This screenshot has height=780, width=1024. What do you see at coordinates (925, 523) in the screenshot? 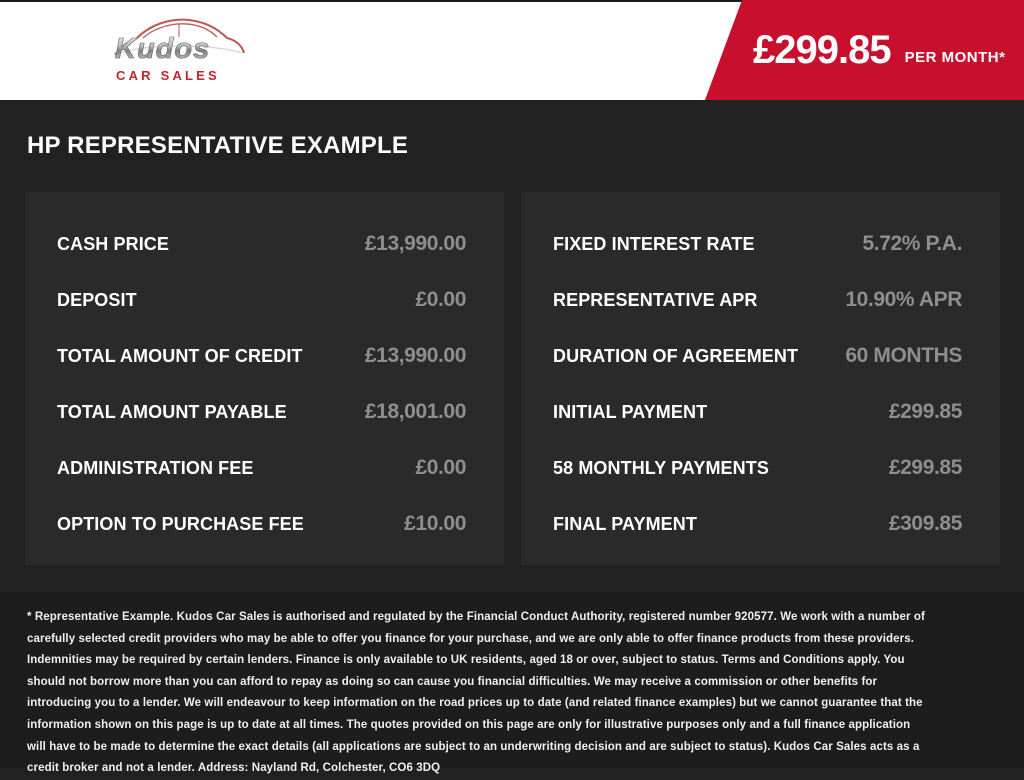
I see `row-value: £309.85` at bounding box center [925, 523].